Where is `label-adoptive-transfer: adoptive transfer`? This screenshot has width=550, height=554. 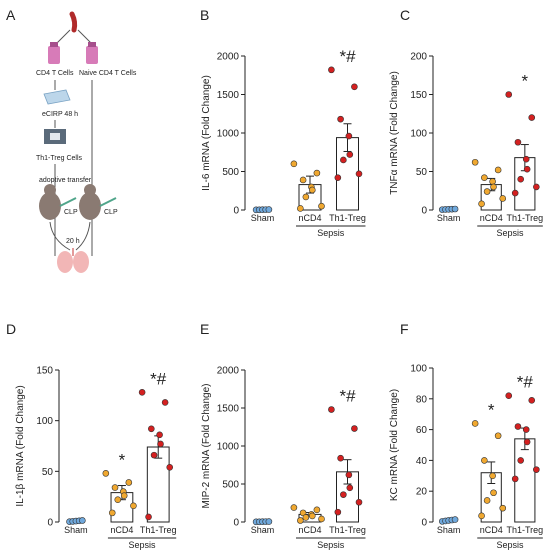
label-adoptive-transfer: adoptive transfer is located at coordinates (65, 180).